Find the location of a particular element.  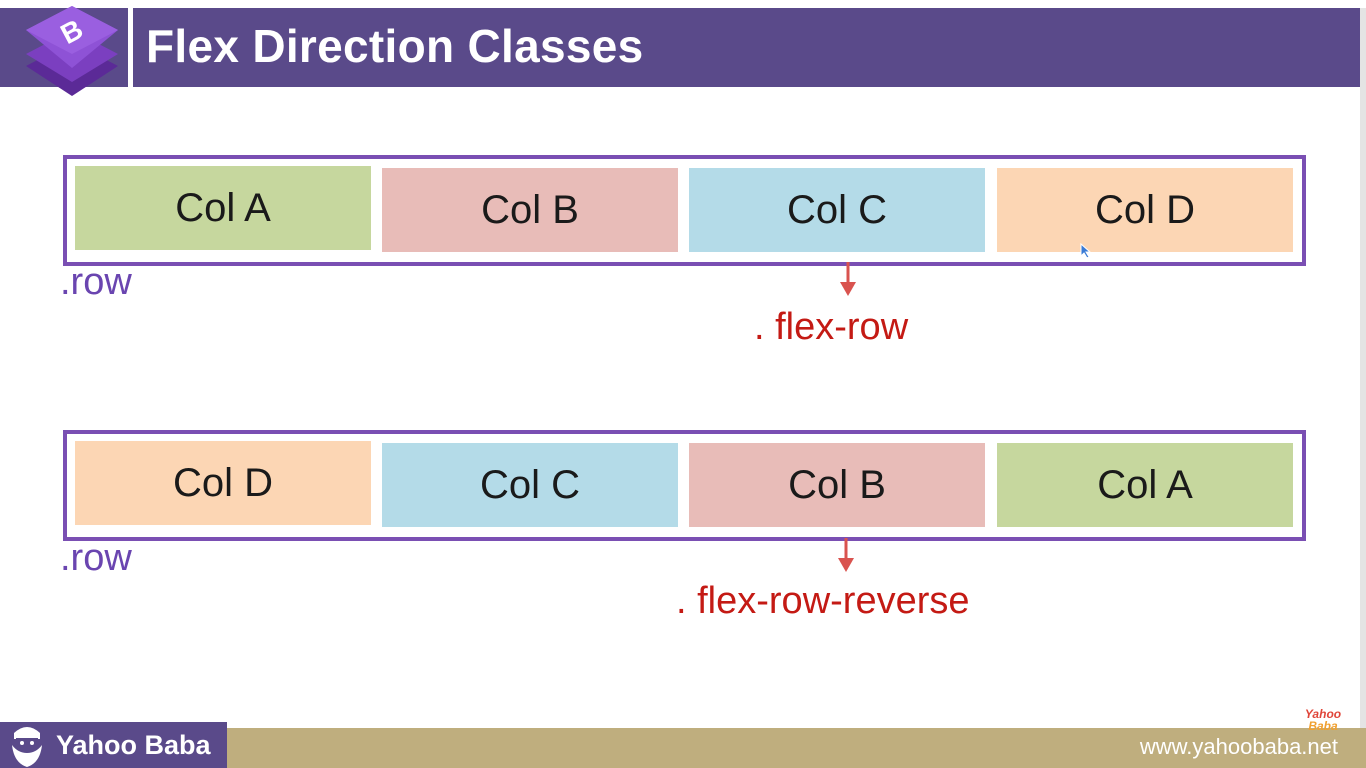

footer-brand: Yahoo Baba is located at coordinates (113, 745).